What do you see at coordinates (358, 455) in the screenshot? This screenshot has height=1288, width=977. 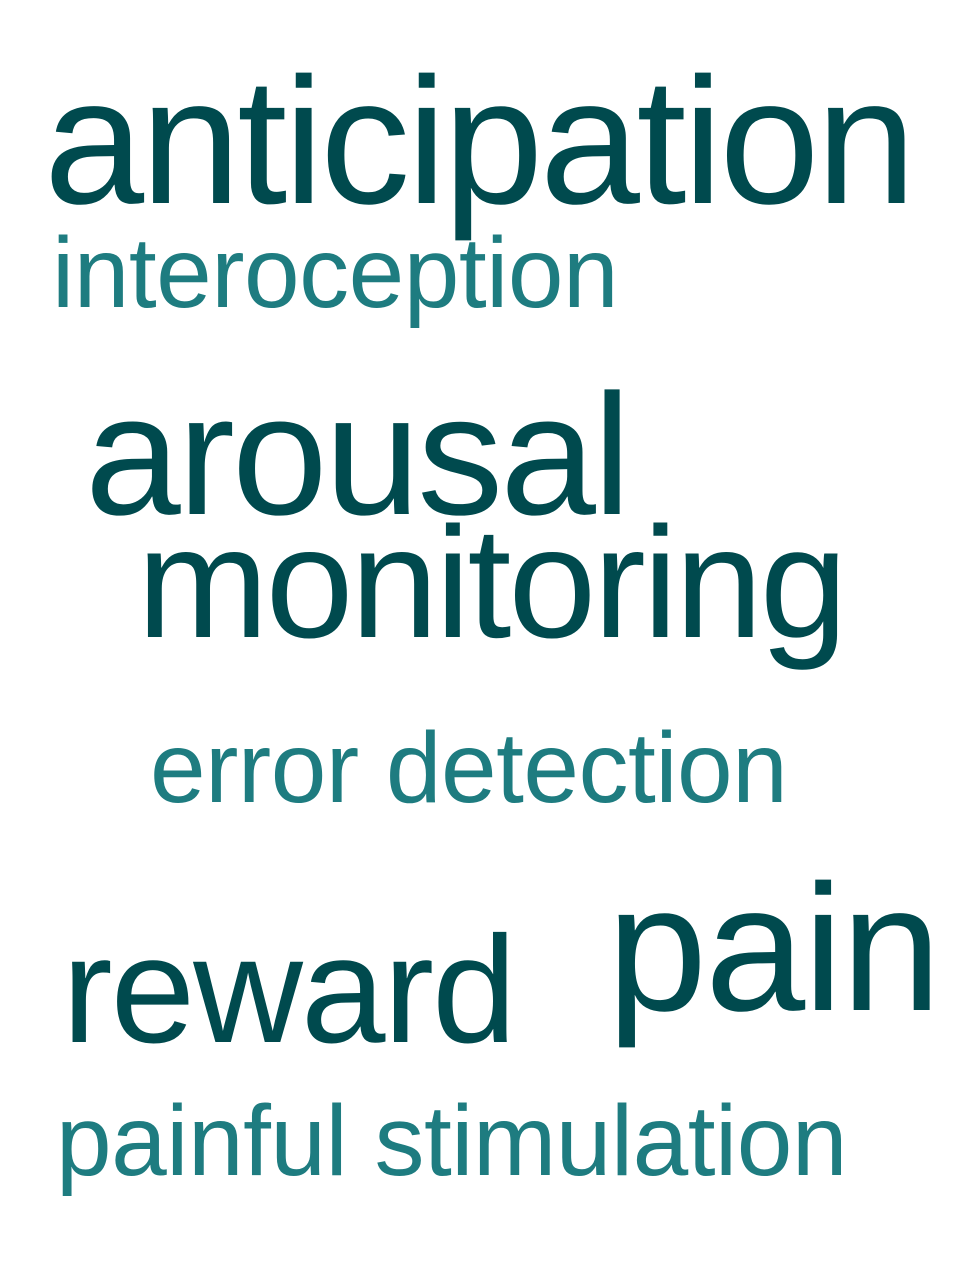 I see `word-arousal: arousal` at bounding box center [358, 455].